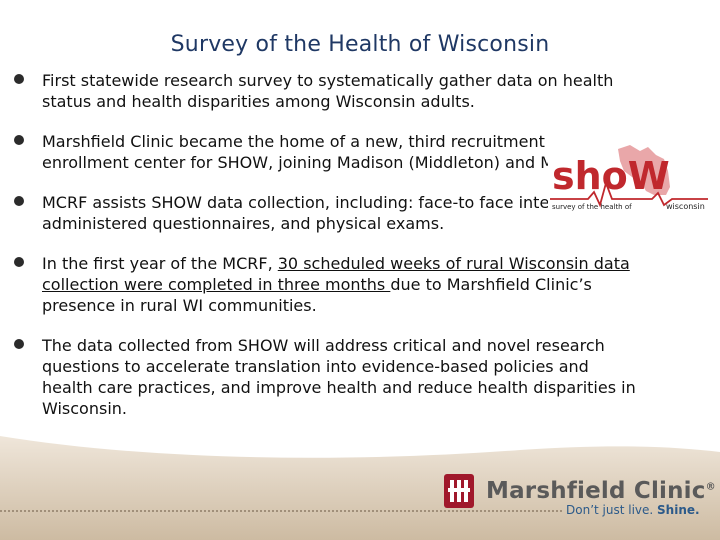  What do you see at coordinates (281, 511) in the screenshot?
I see `footer-dotted-line` at bounding box center [281, 511].